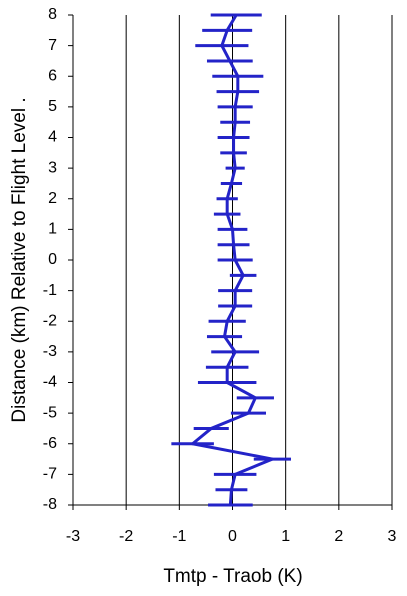 Image resolution: width=407 pixels, height=596 pixels. Describe the element at coordinates (52, 106) in the screenshot. I see `y-tick-label: 5` at that location.